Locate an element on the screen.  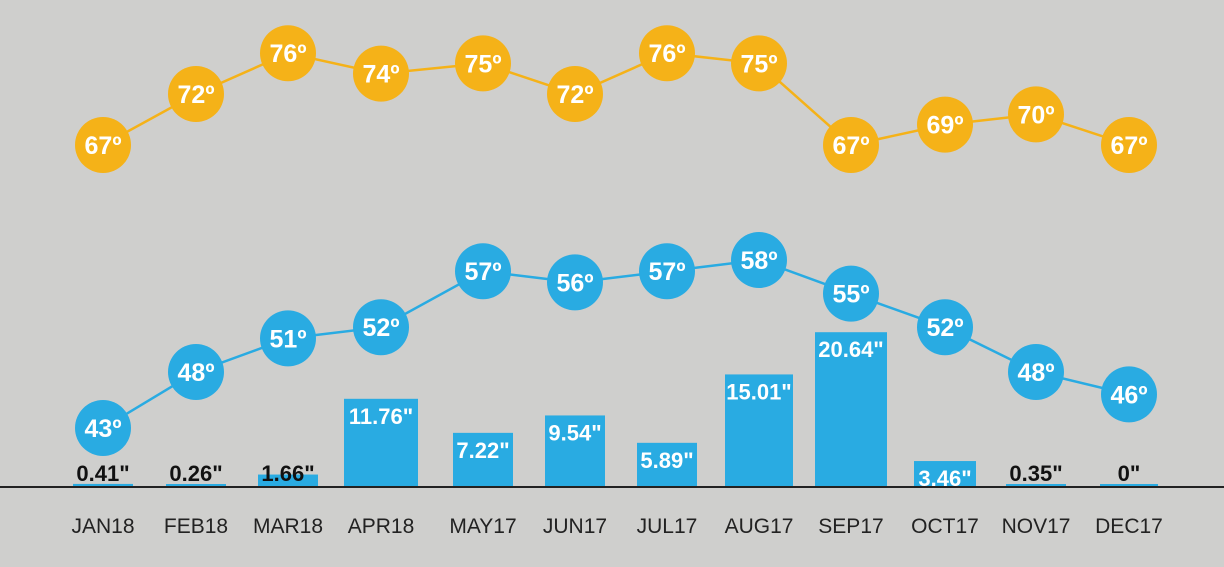
bar-value-label: 9.54" is located at coordinates (574, 432).